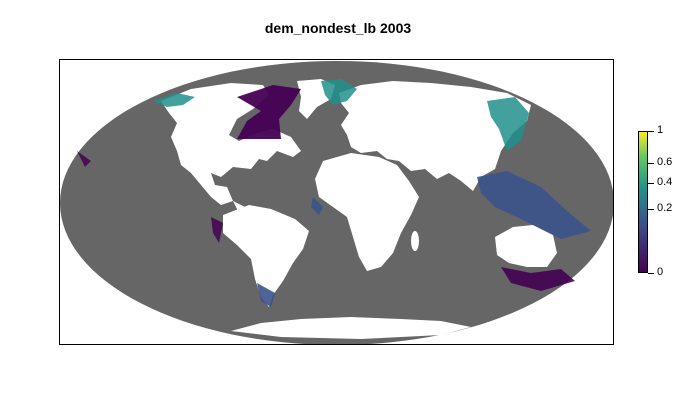  Describe the element at coordinates (174, 100) in the screenshot. I see `value-patch-alaska` at that location.